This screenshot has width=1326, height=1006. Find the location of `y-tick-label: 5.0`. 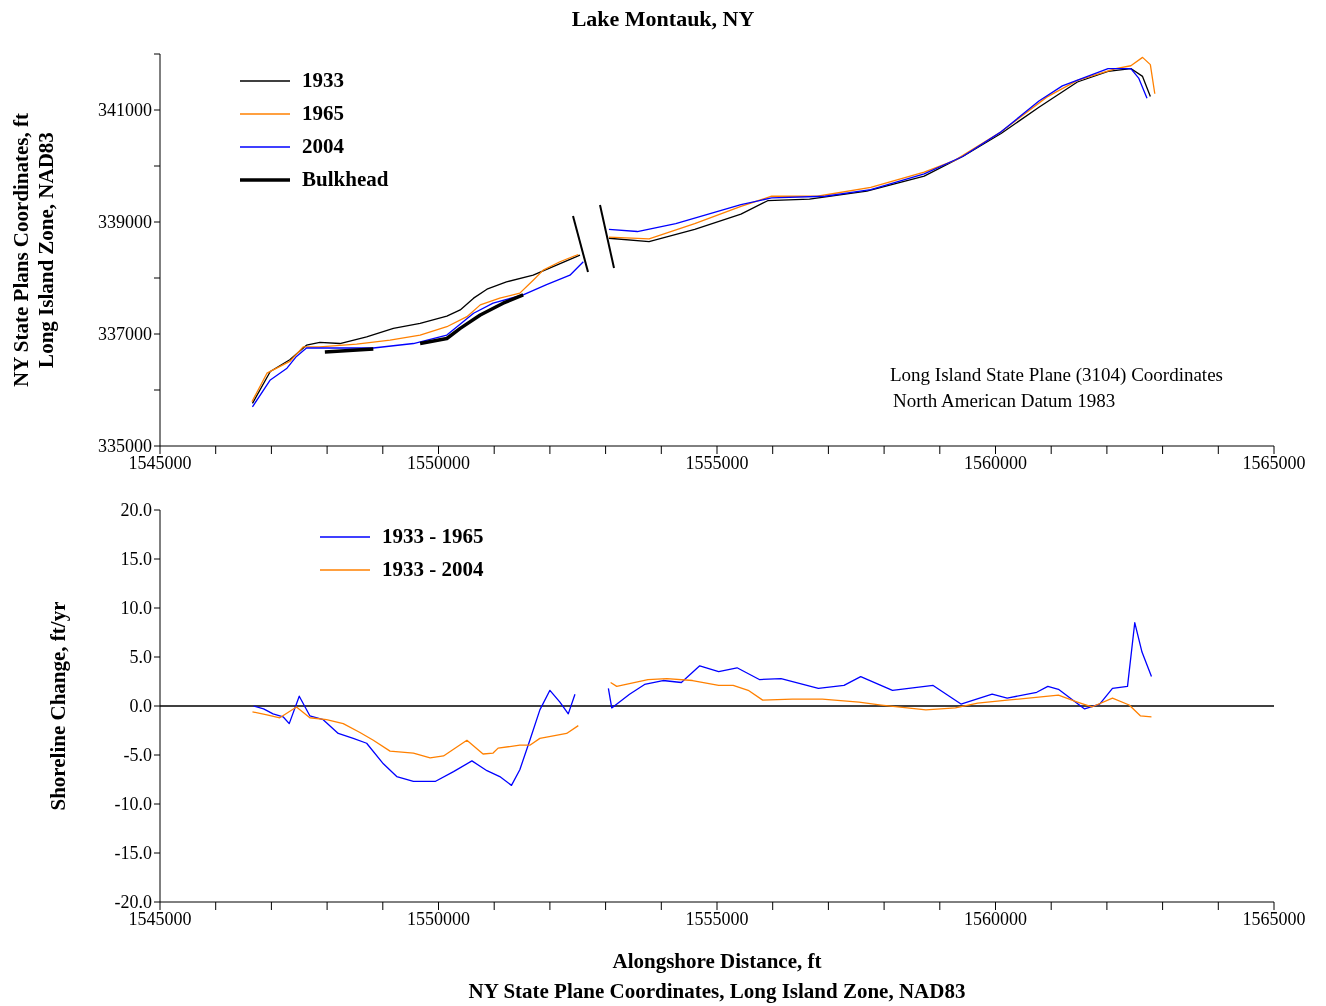

y-tick-label: 5.0 is located at coordinates (140, 657).